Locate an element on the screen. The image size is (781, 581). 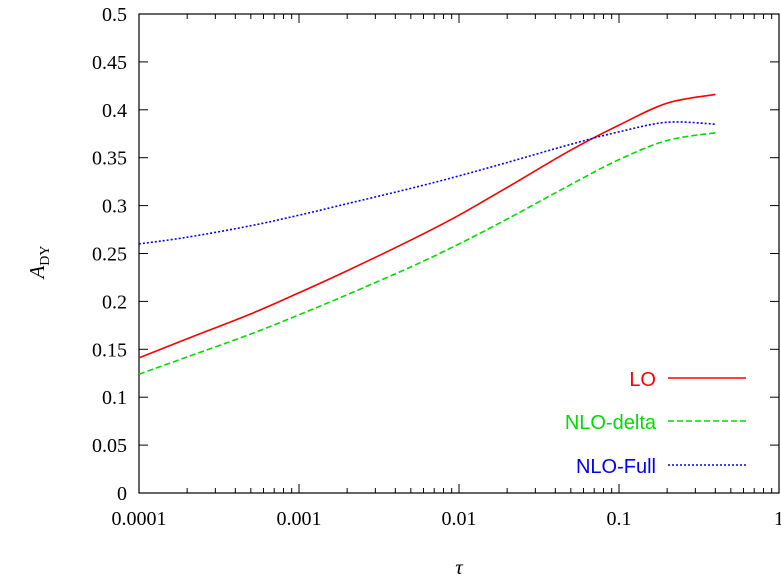
y-tick-label: 0.1 is located at coordinates (114, 398).